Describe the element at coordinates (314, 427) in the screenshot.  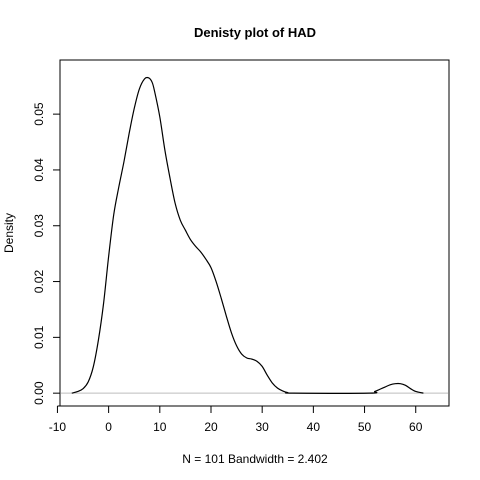
I see `x-tick-label: 40` at that location.